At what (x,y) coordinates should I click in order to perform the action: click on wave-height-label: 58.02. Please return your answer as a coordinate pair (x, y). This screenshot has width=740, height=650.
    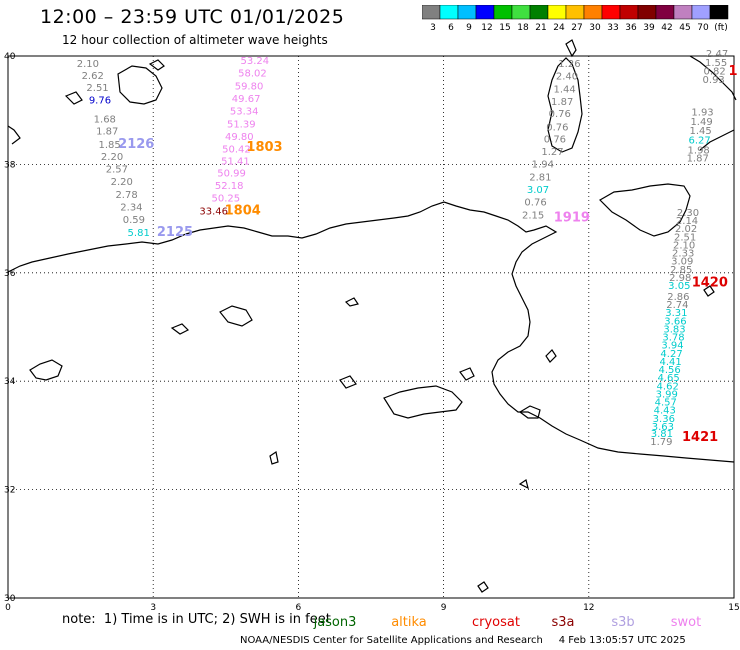
    Looking at the image, I should click on (252, 74).